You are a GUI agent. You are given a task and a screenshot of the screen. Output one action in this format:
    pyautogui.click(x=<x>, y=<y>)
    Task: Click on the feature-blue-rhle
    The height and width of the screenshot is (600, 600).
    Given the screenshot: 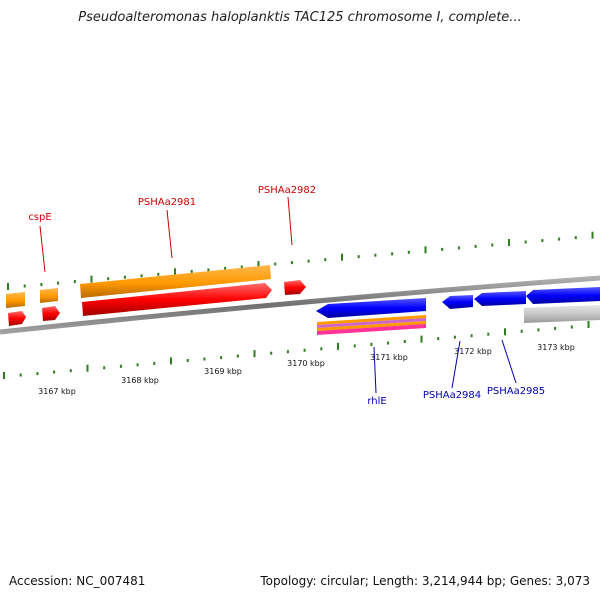 What is the action you would take?
    pyautogui.click(x=371, y=308)
    